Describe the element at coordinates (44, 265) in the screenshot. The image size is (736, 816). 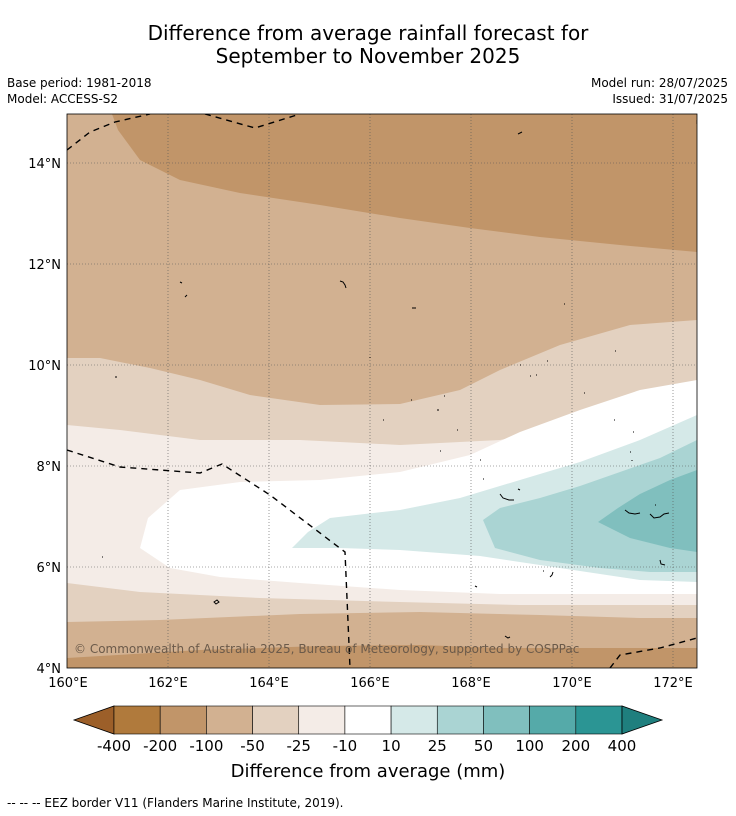
I see `lat-label-12n: 12°N` at that location.